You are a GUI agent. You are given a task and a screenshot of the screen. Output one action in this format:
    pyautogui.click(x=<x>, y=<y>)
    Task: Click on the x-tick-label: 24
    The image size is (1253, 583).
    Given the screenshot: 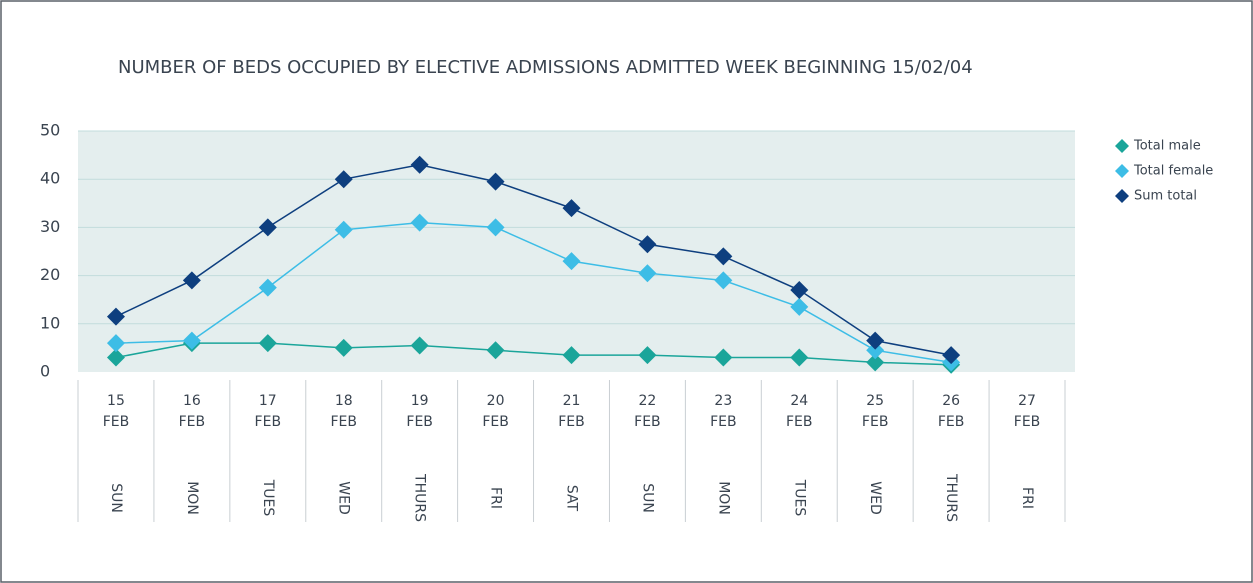 What is the action you would take?
    pyautogui.click(x=799, y=401)
    